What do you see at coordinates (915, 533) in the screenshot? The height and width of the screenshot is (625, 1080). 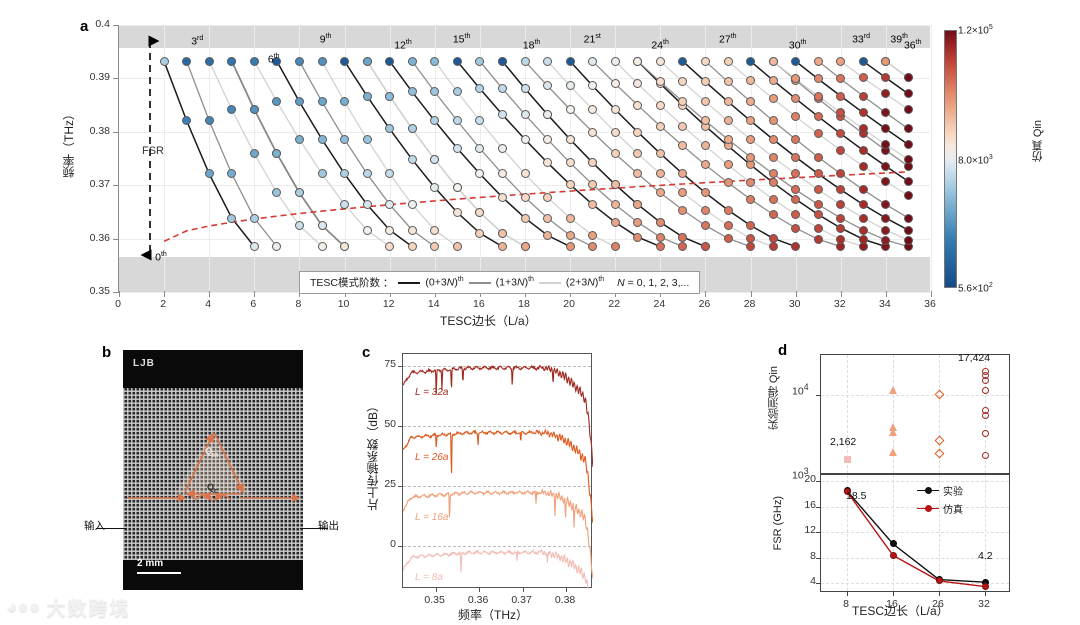 I see `d-grid-h` at bounding box center [915, 533].